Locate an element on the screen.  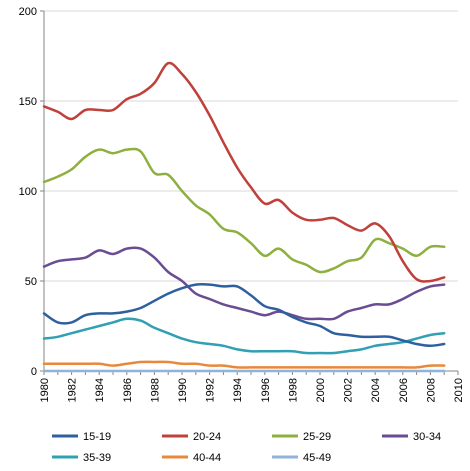
y-tick-label: 200 is located at coordinates (28, 12).